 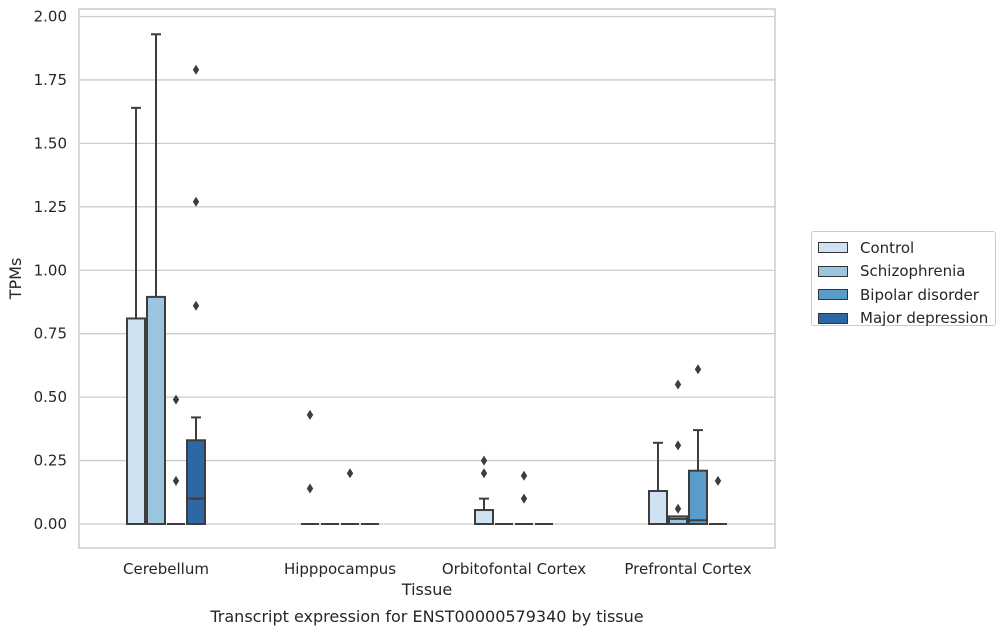 I want to click on legend-label: Bipolar disorder, so click(x=919, y=294).